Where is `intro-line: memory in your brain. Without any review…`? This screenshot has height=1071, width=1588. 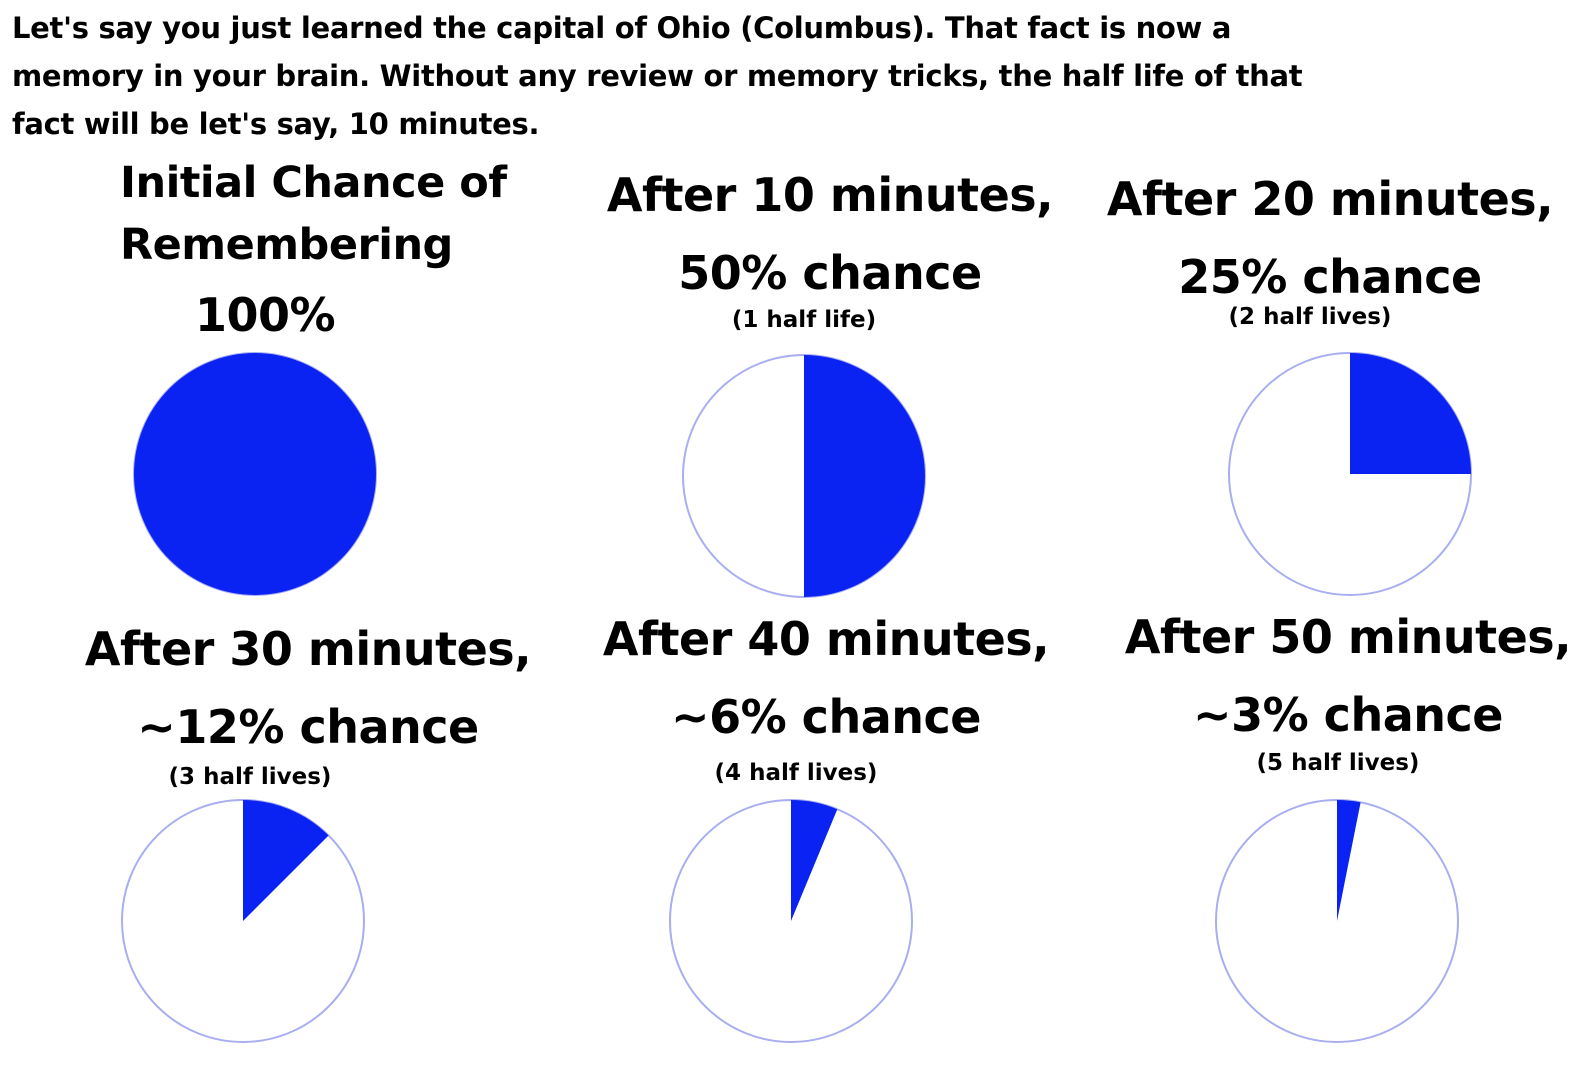
intro-line: memory in your brain. Without any review… is located at coordinates (657, 76).